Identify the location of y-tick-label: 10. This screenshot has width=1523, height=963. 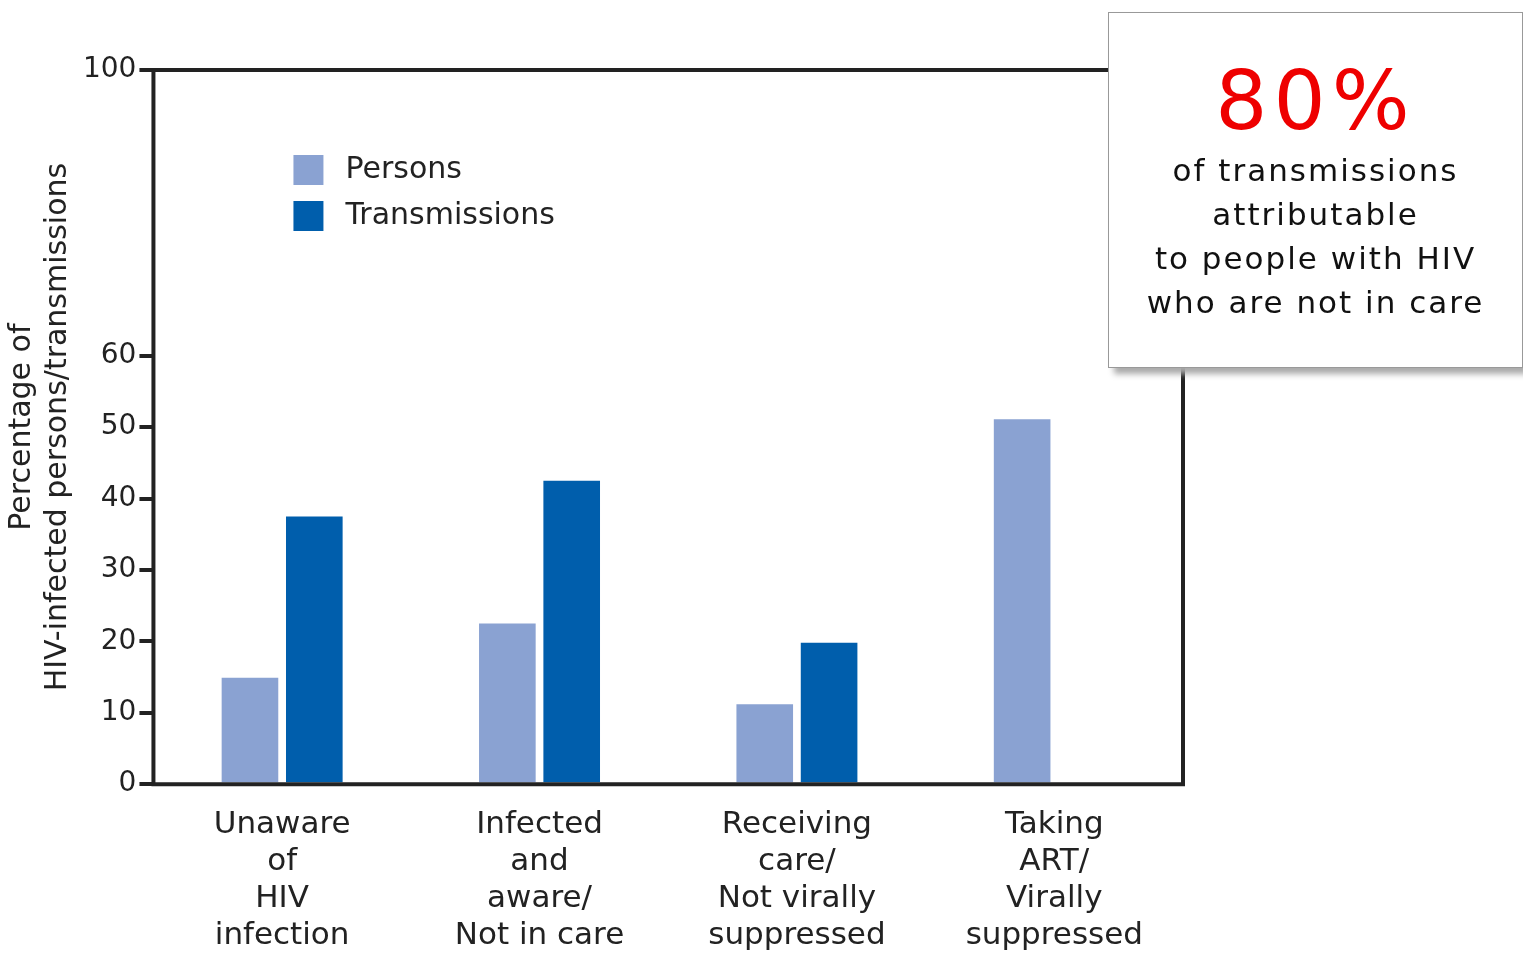
(118, 711).